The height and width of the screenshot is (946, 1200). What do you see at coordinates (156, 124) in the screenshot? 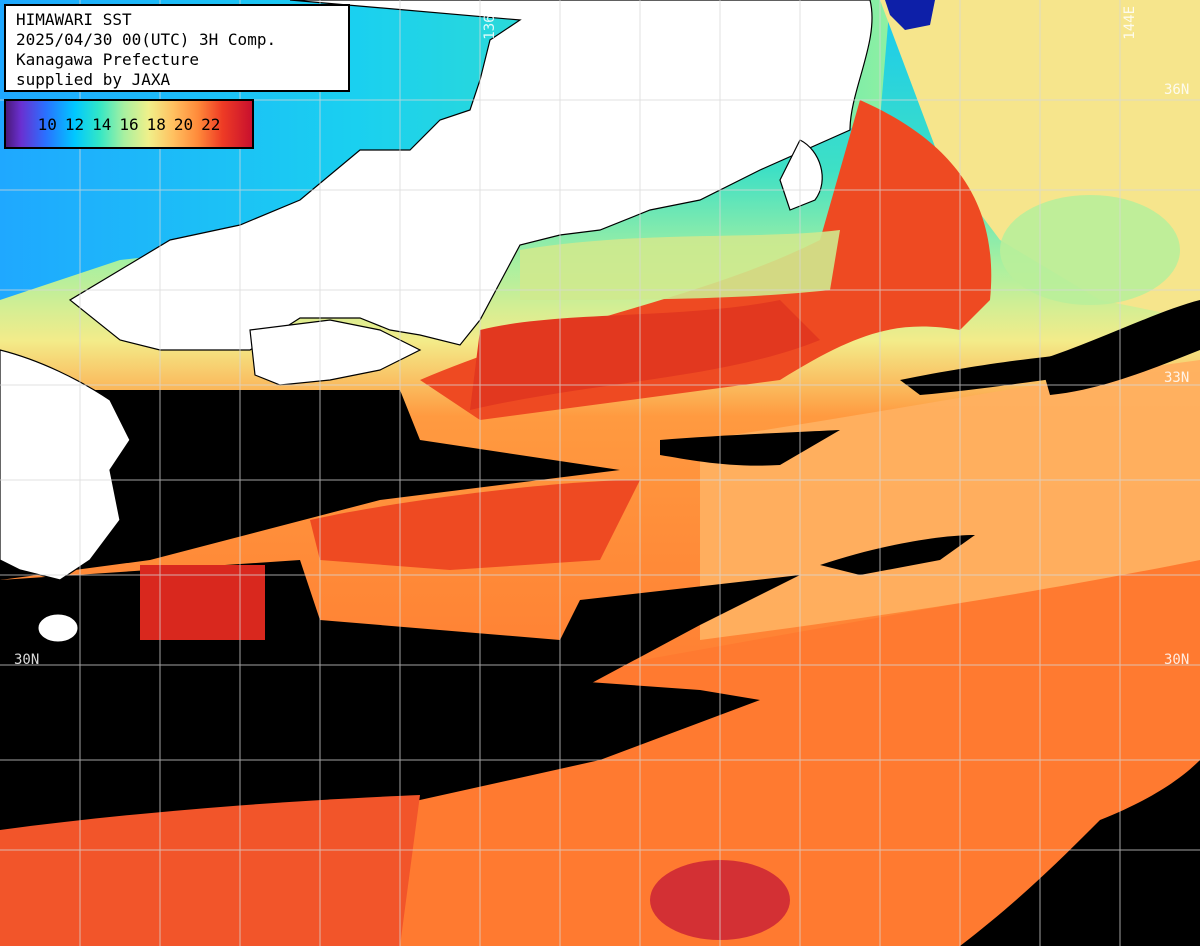
I see `colorbar-tick: 18` at bounding box center [156, 124].